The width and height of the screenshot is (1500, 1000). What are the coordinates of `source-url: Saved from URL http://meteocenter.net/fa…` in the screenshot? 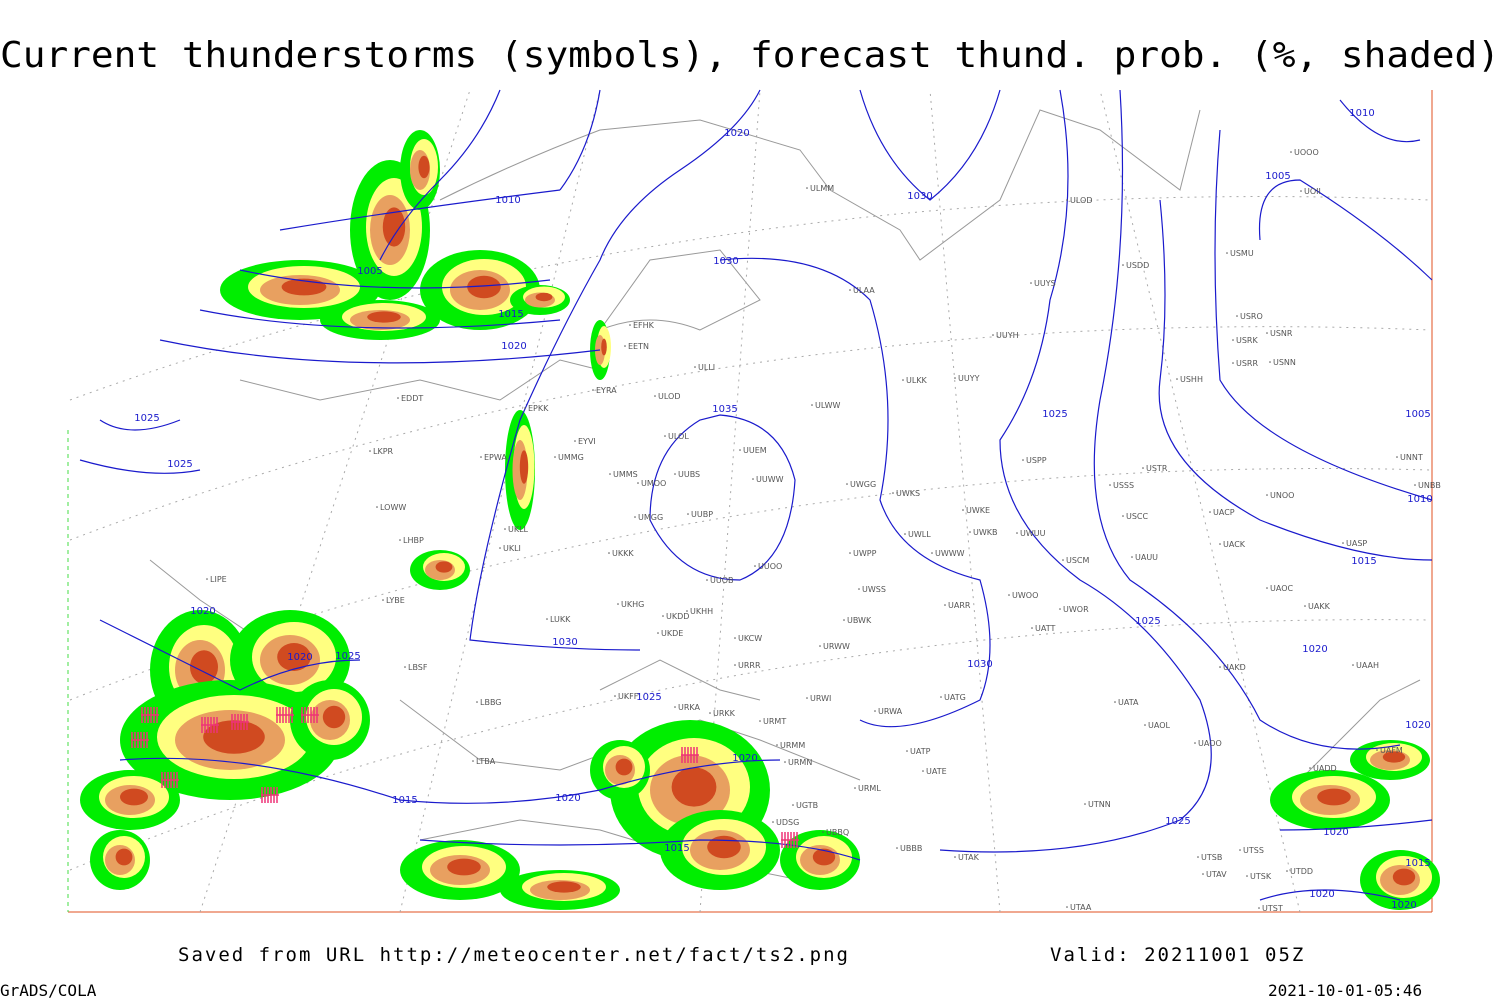 It's located at (514, 955).